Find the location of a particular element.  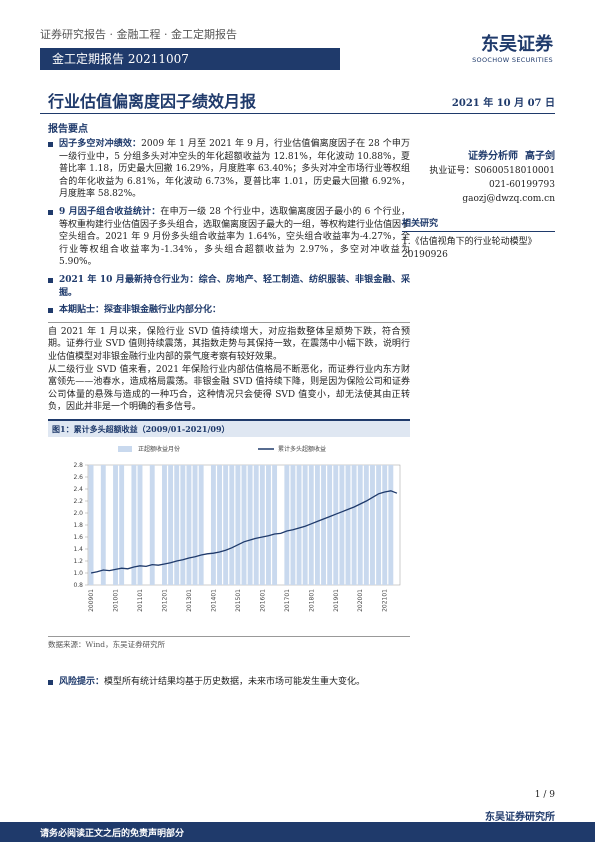

y-tick-label: 1.0 is located at coordinates (78, 573).